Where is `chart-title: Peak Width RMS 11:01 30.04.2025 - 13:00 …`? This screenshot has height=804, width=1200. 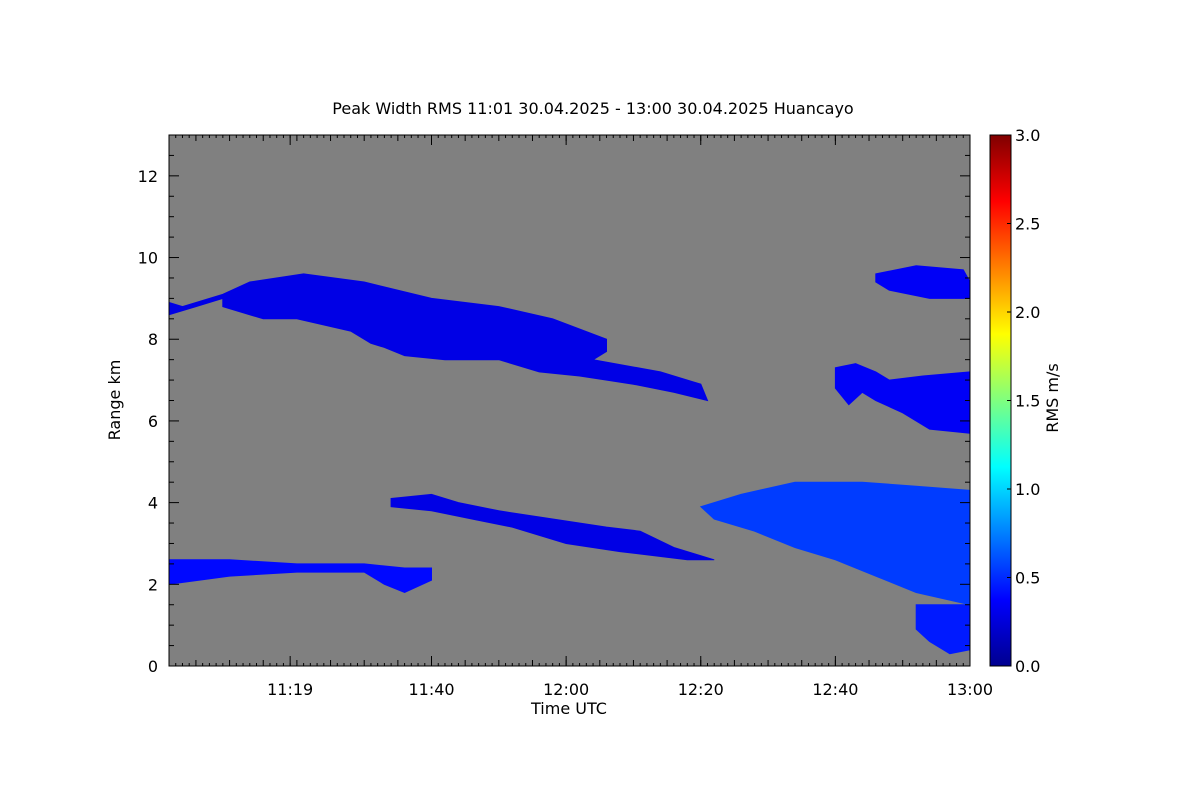 chart-title: Peak Width RMS 11:01 30.04.2025 - 13:00 … is located at coordinates (592, 108).